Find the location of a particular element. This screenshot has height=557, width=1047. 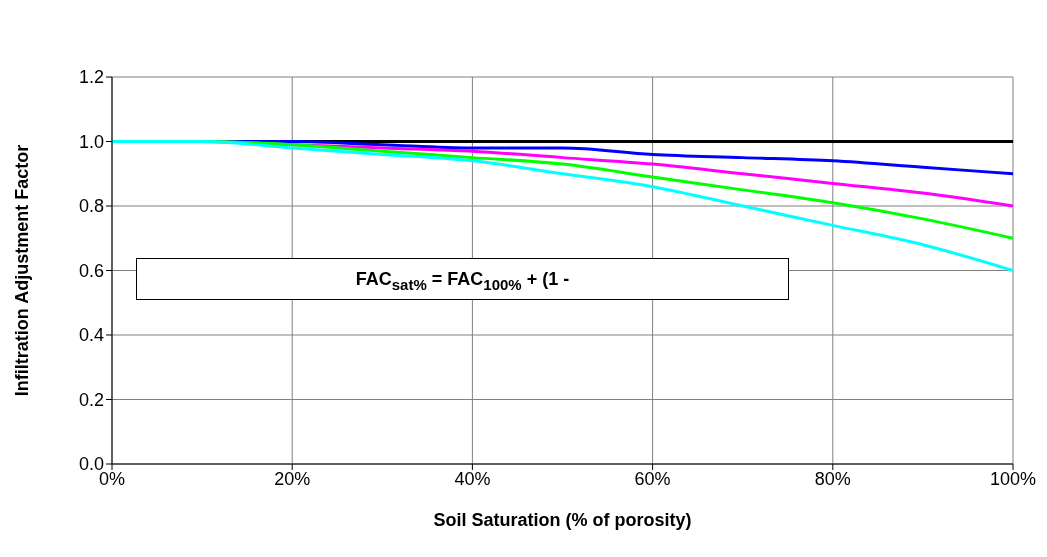

y-axis-title: Infiltration Adjustment Factor is located at coordinates (22, 270).